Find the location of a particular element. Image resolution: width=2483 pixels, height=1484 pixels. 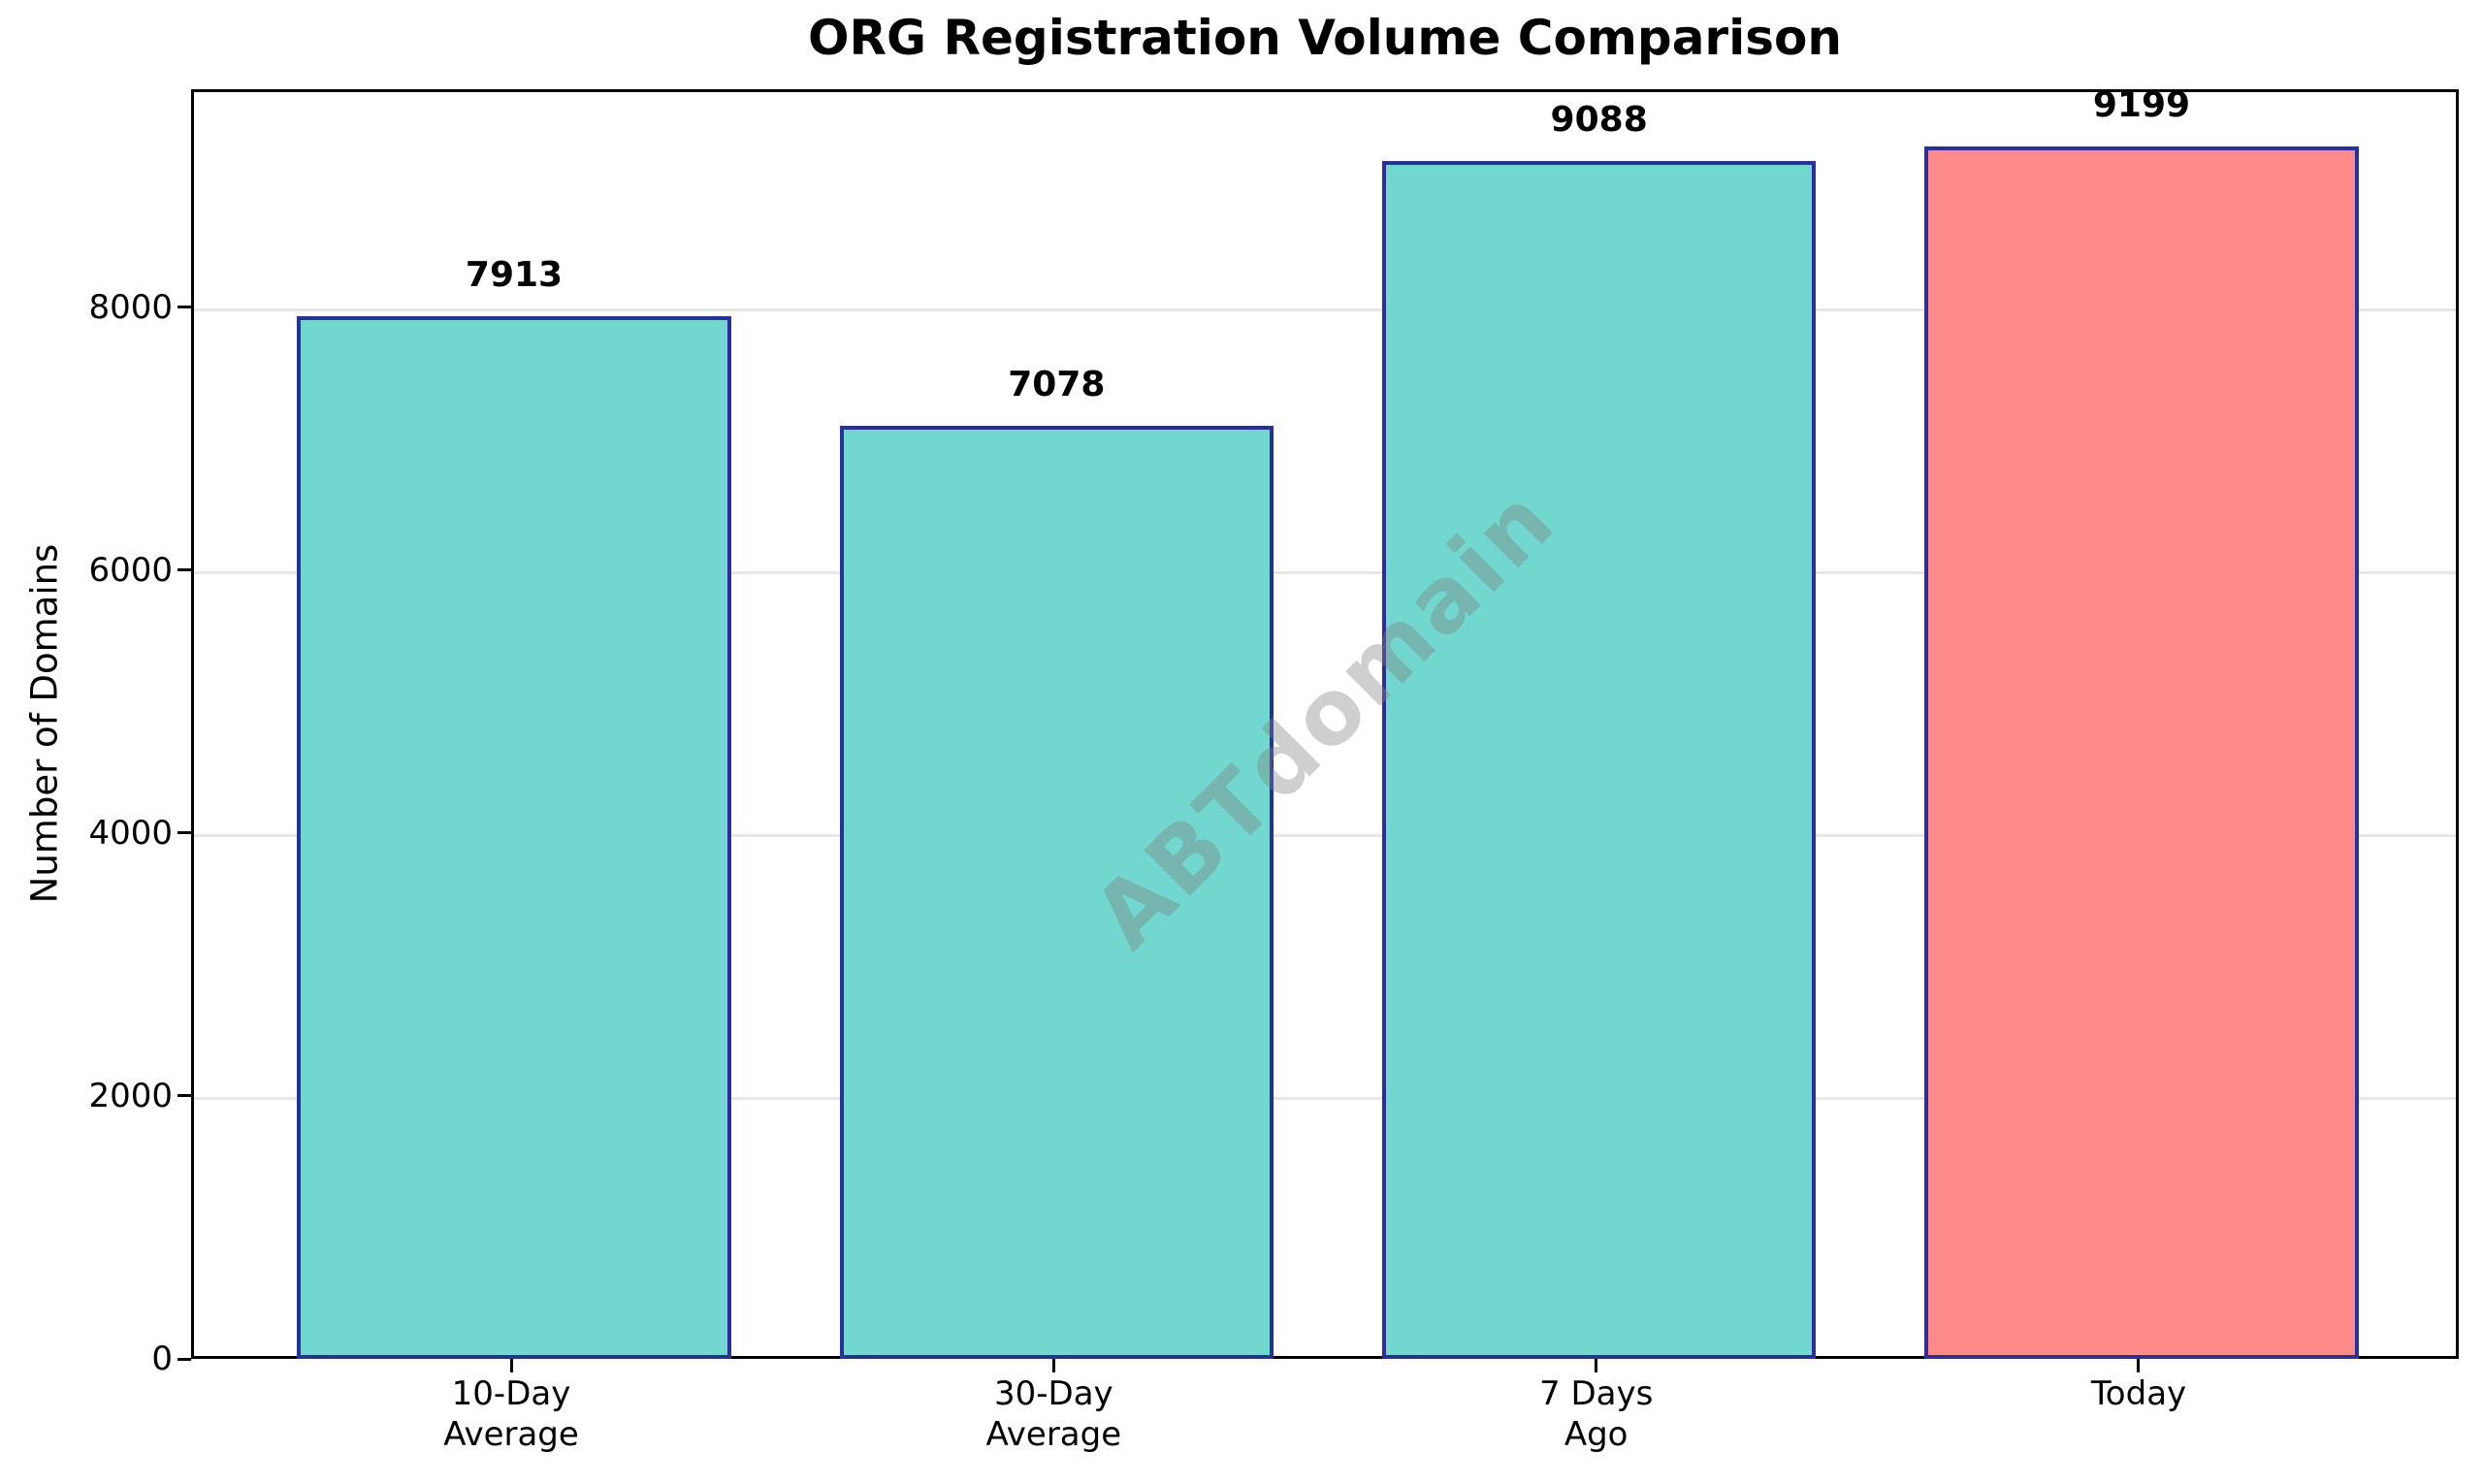

x-tick-label-1: 10-Day Average is located at coordinates (511, 1414).